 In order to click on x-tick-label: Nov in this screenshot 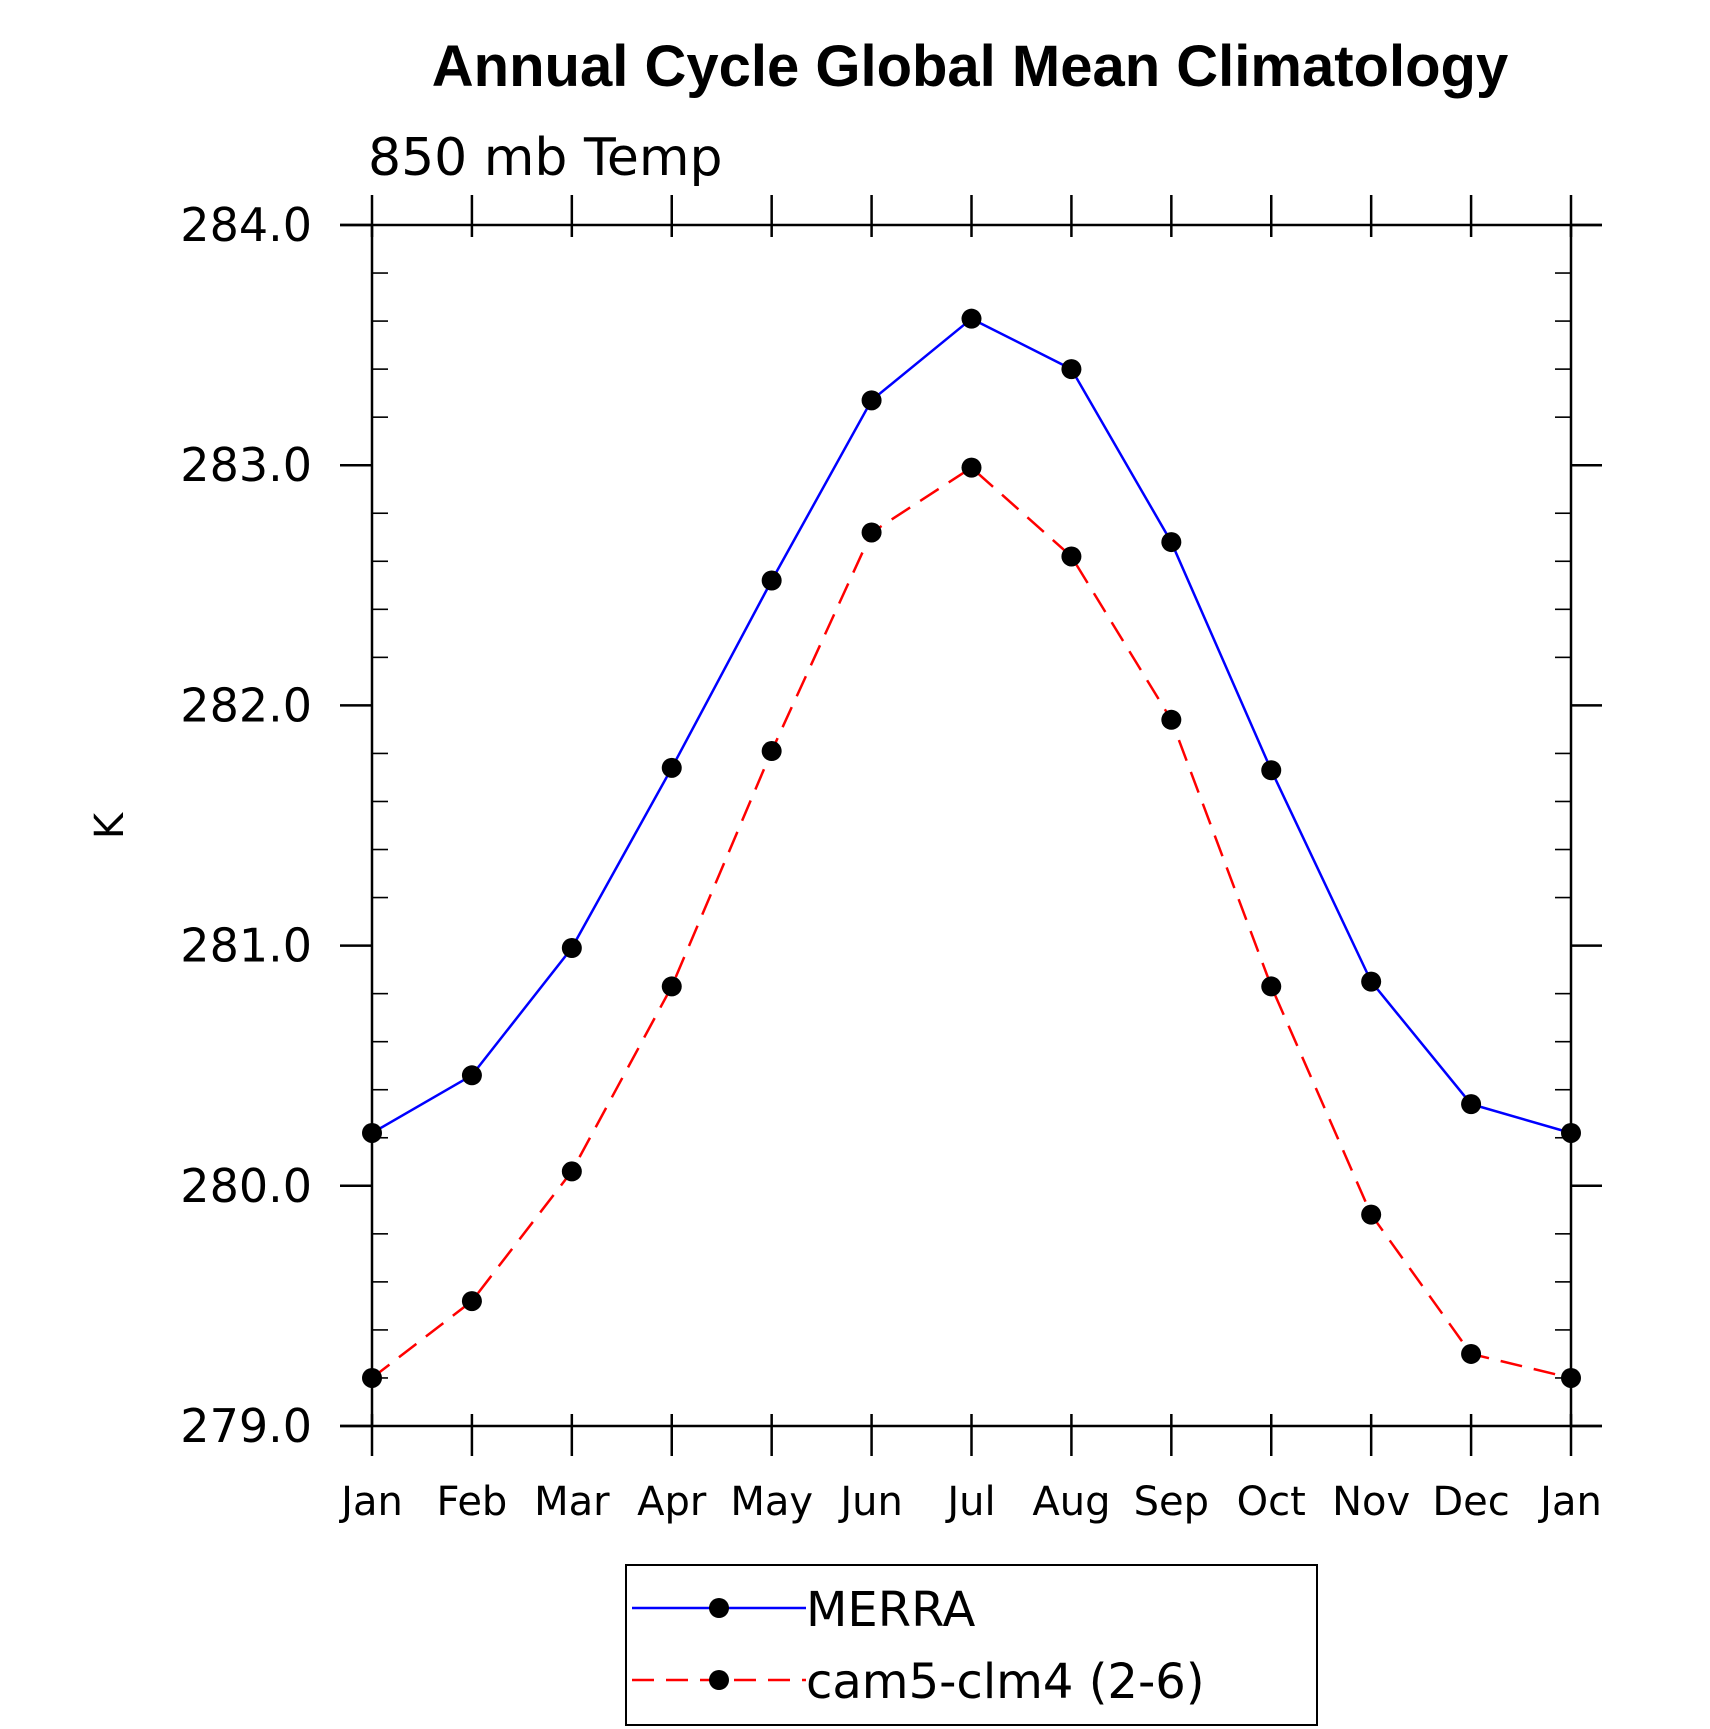, I will do `click(1371, 1502)`.